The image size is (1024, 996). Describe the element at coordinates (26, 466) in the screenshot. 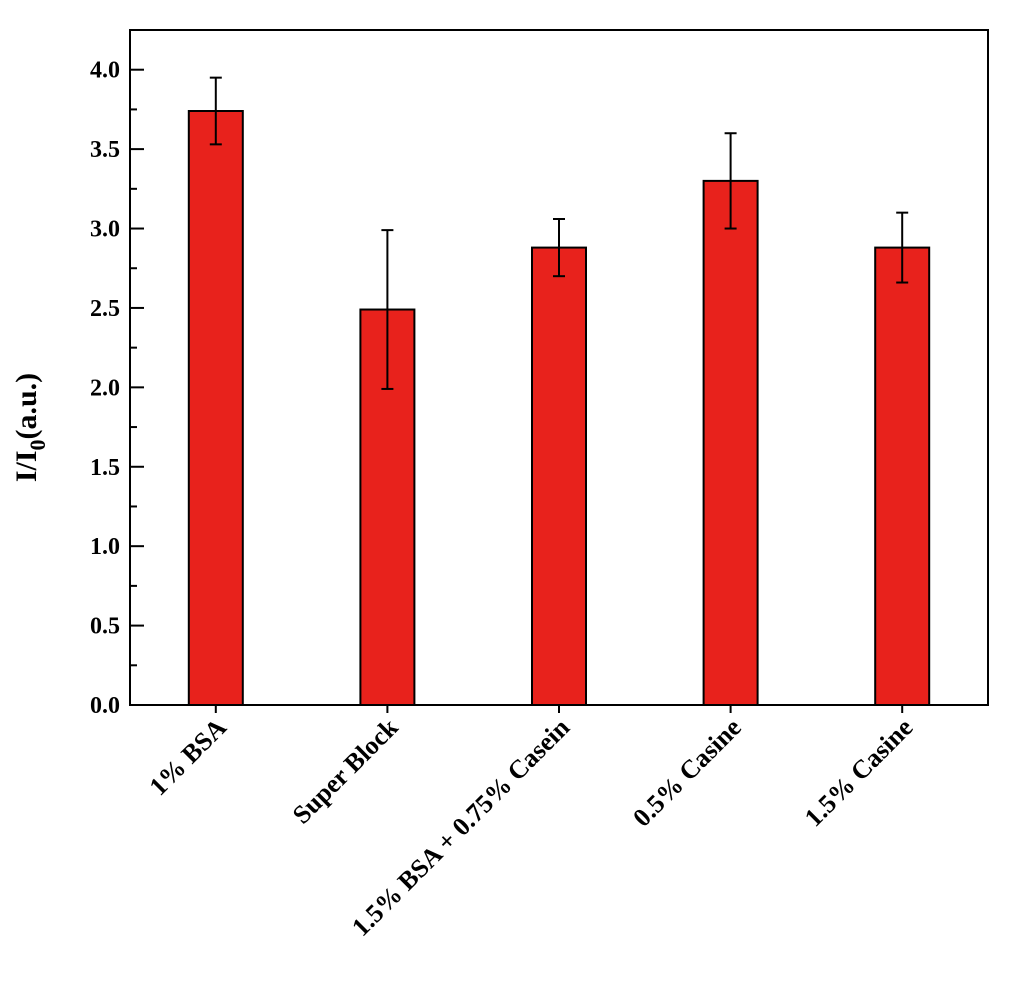

I see `y-axis-label-main: I/I` at that location.